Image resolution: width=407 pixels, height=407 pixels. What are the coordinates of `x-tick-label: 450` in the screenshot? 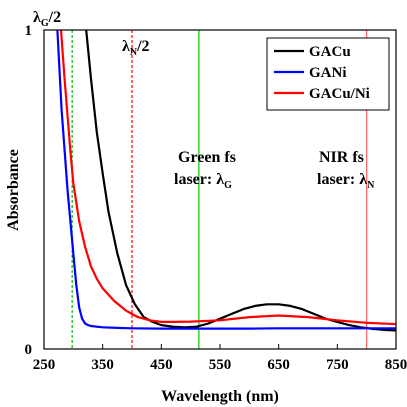 It's located at (161, 365).